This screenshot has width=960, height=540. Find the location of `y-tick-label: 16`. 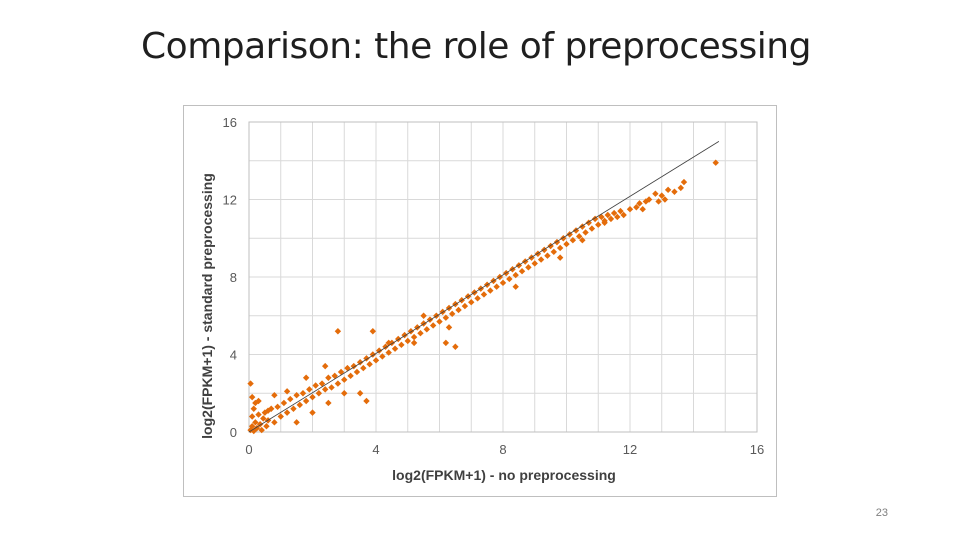

y-tick-label: 16 is located at coordinates (230, 122).